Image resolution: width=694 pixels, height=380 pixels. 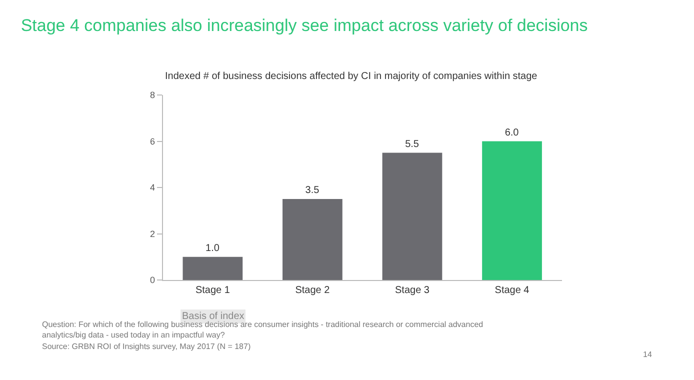 What do you see at coordinates (312, 290) in the screenshot?
I see `x-tick-label: Stage 2` at bounding box center [312, 290].